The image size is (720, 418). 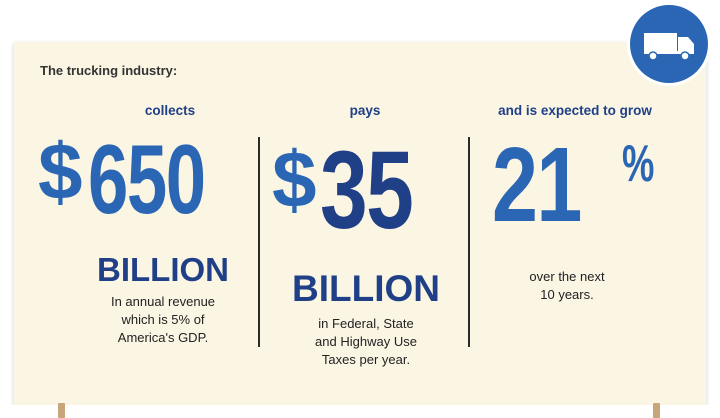 I want to click on description-21: over the next 10 years., so click(x=567, y=285).